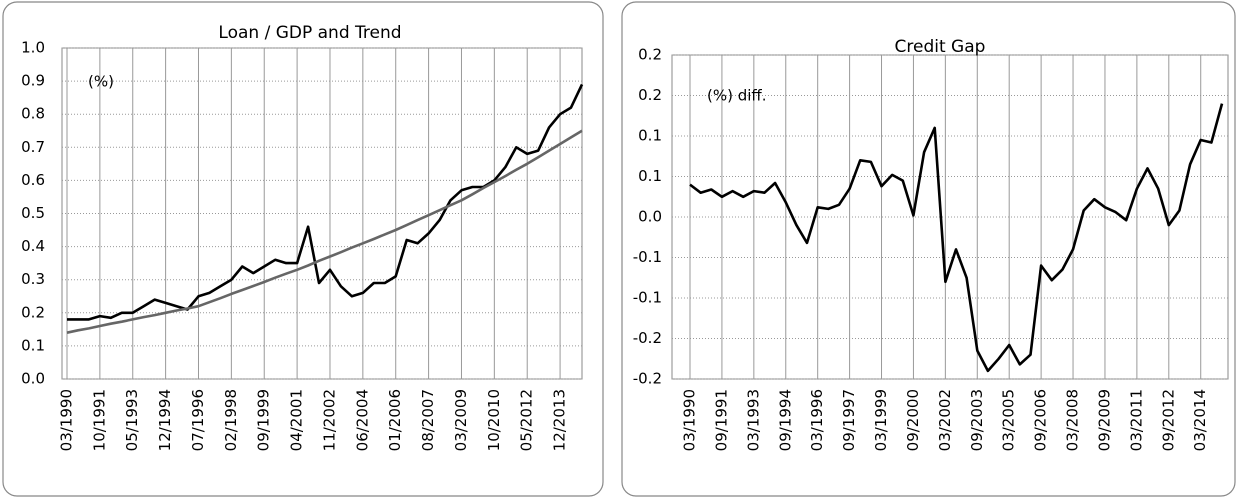  Describe the element at coordinates (849, 420) in the screenshot. I see `x-tick-label: 09/1997` at that location.